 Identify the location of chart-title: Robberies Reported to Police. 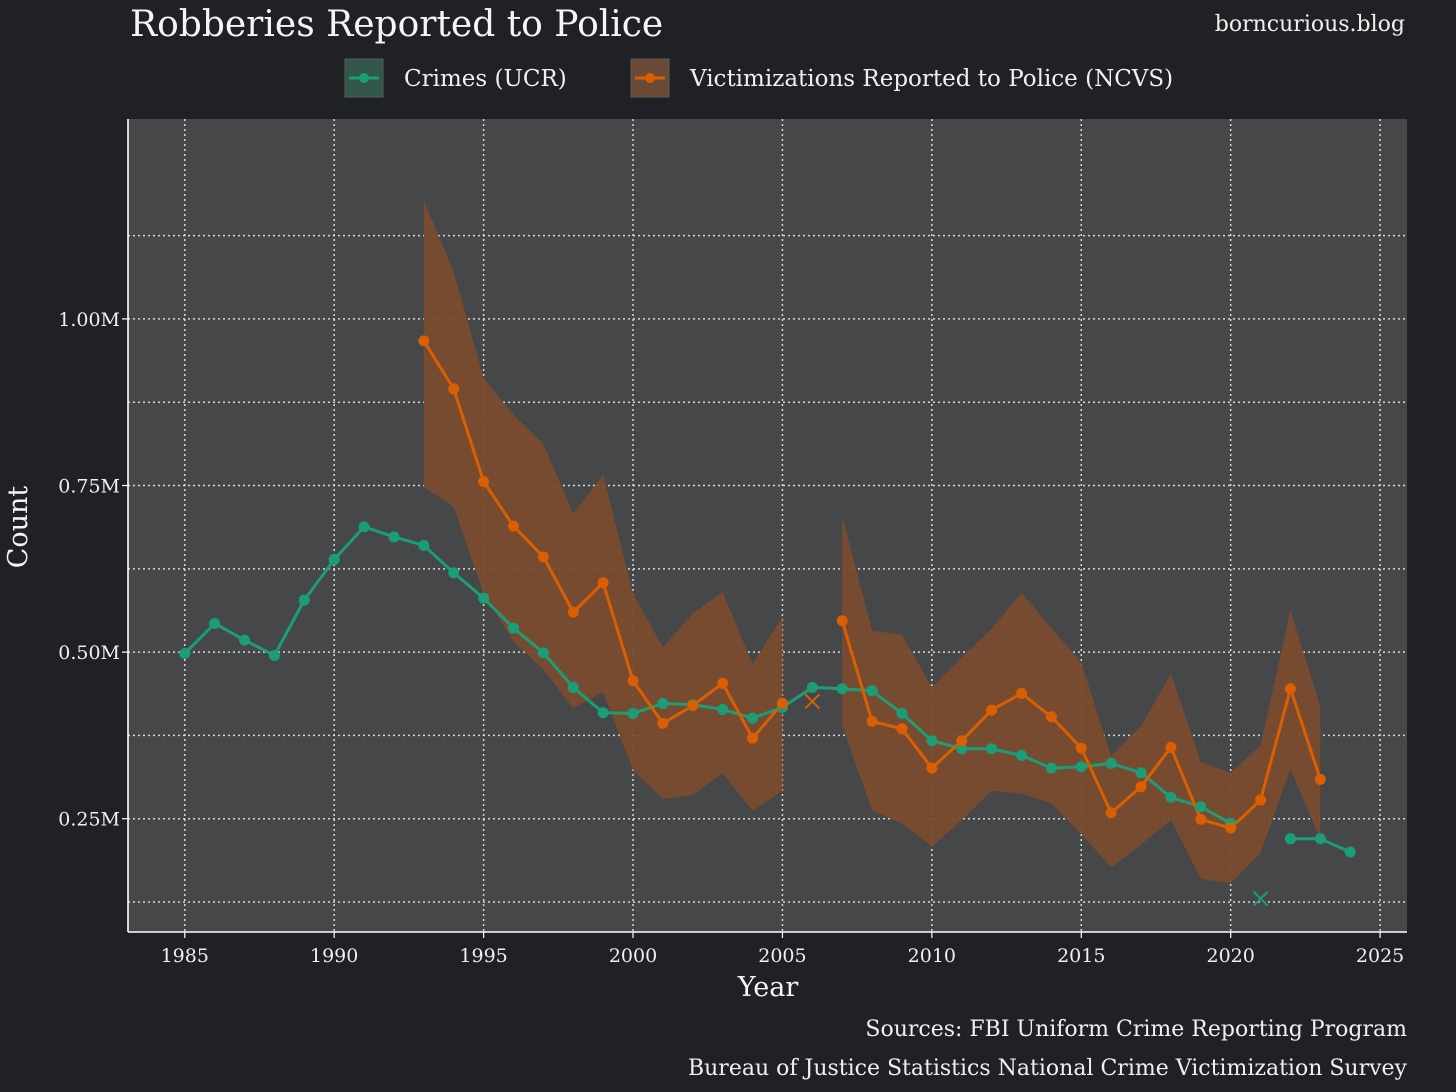
(396, 24).